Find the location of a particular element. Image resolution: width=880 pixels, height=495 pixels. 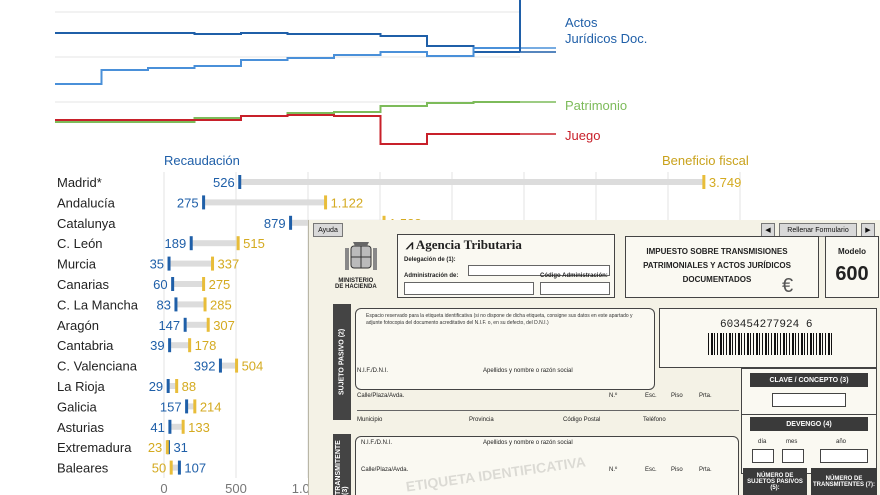

delegacion-field is located at coordinates (539, 270).